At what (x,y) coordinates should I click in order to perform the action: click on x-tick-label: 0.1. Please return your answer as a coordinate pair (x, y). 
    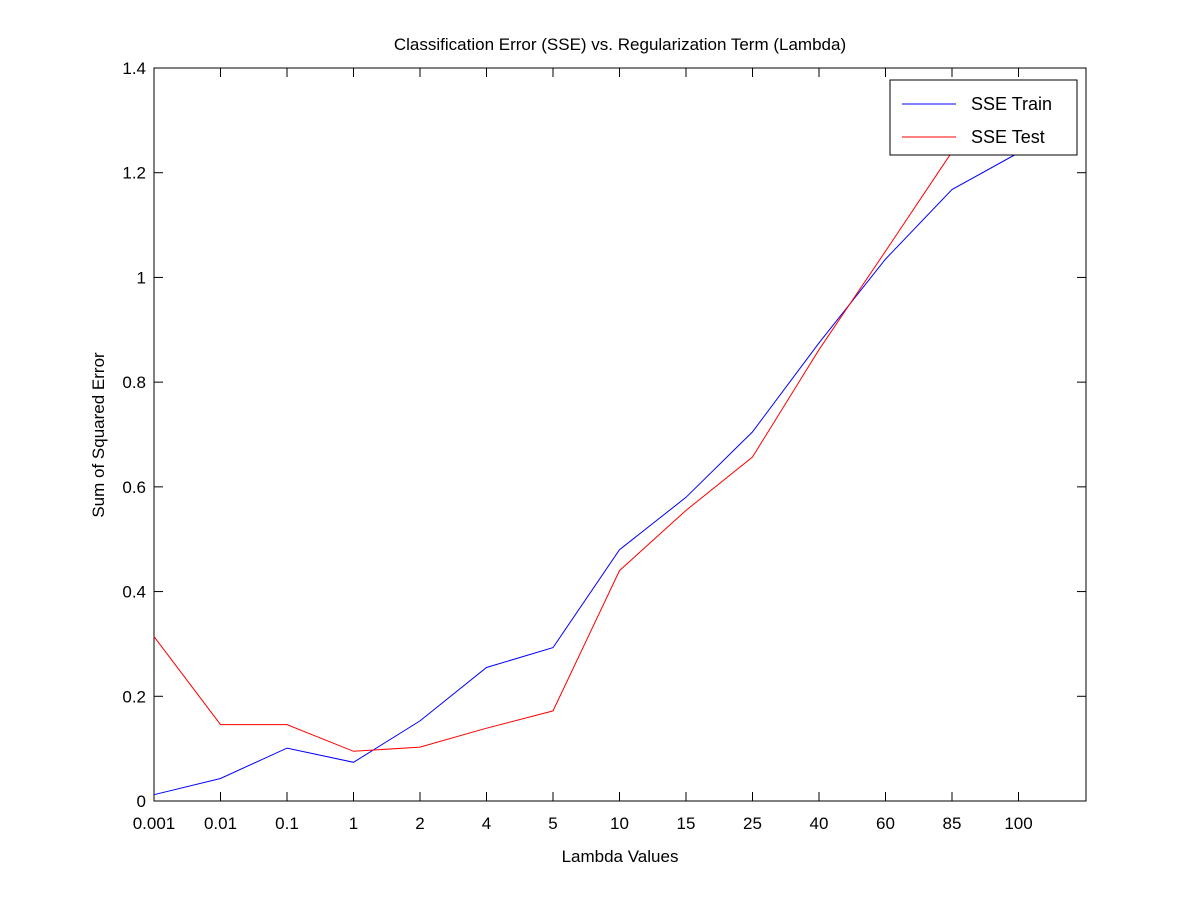
    Looking at the image, I should click on (287, 823).